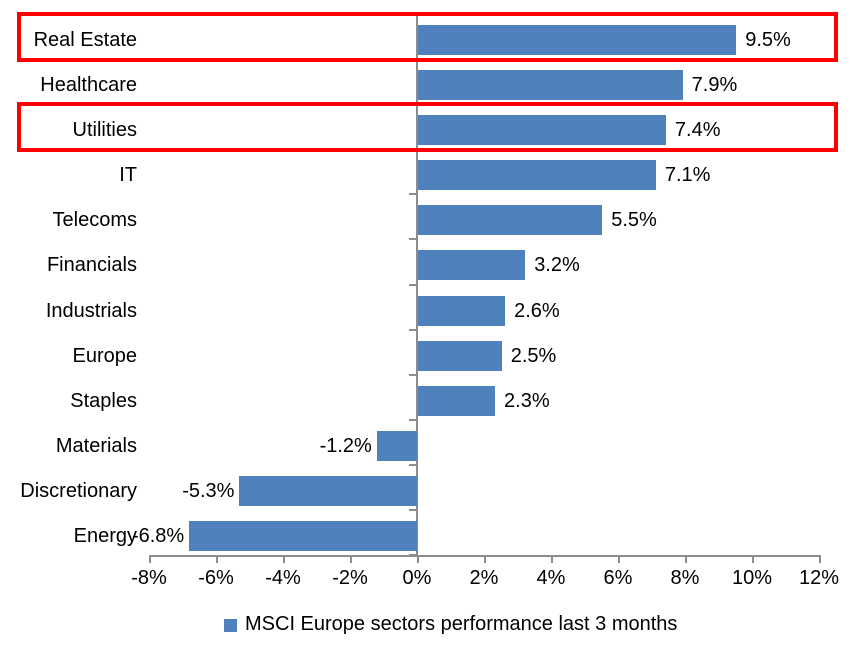 The width and height of the screenshot is (852, 651). What do you see at coordinates (78, 490) in the screenshot?
I see `category-label-discretionary: Discretionary` at bounding box center [78, 490].